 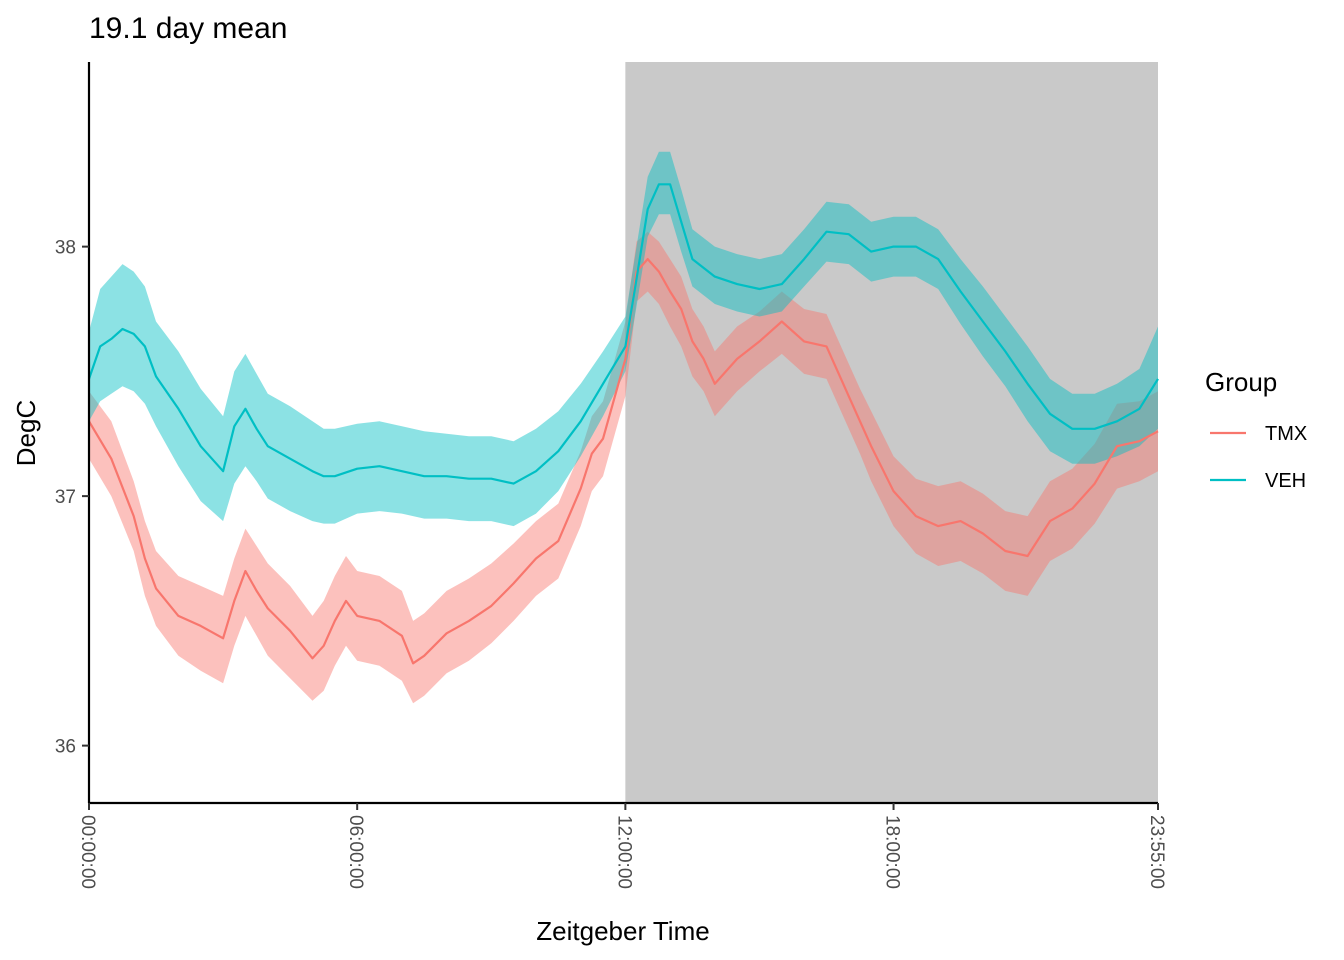 What do you see at coordinates (87, 852) in the screenshot?
I see `x-tick-label: 00:00:00` at bounding box center [87, 852].